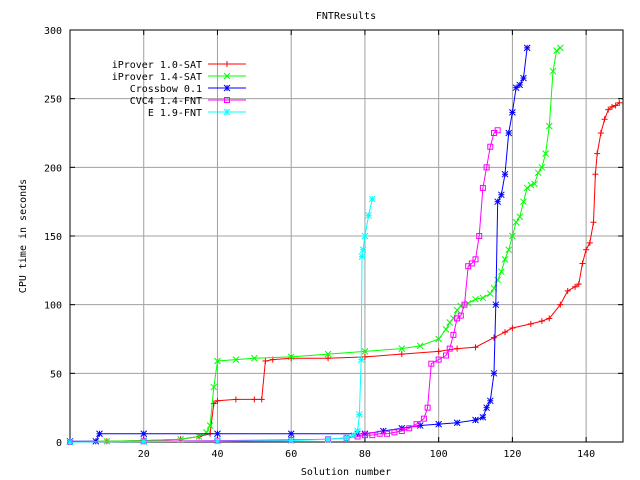  Describe the element at coordinates (166, 89) in the screenshot. I see `legend-label-2: Crossbow 0.1` at that location.